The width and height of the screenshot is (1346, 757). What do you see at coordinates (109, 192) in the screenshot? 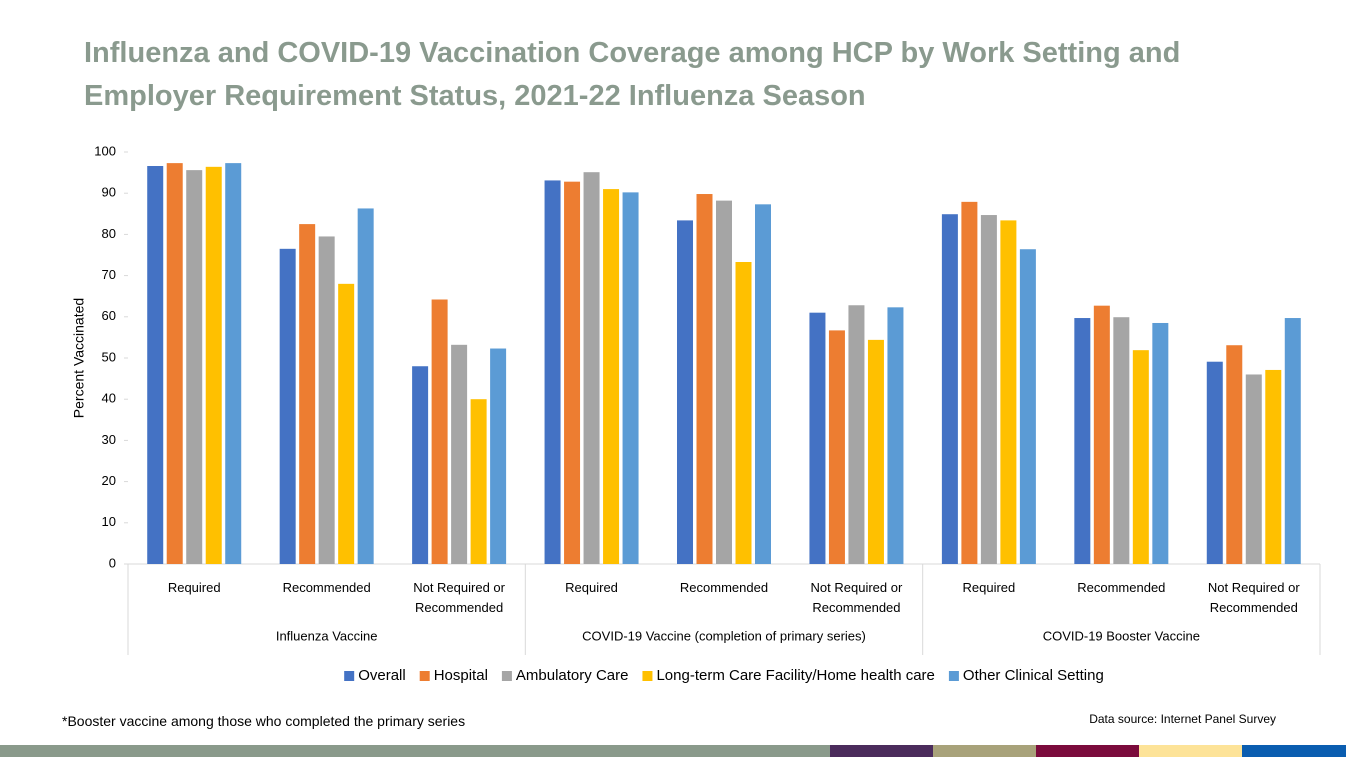
I see `y-tick-label: 90` at bounding box center [109, 192].